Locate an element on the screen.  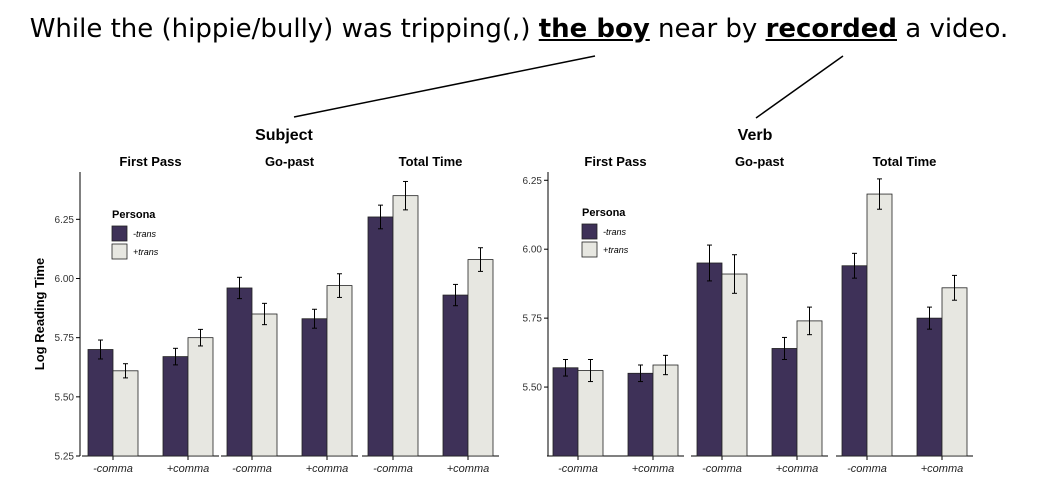
subject-go-past-x-tick-label: +comma is located at coordinates (327, 469).